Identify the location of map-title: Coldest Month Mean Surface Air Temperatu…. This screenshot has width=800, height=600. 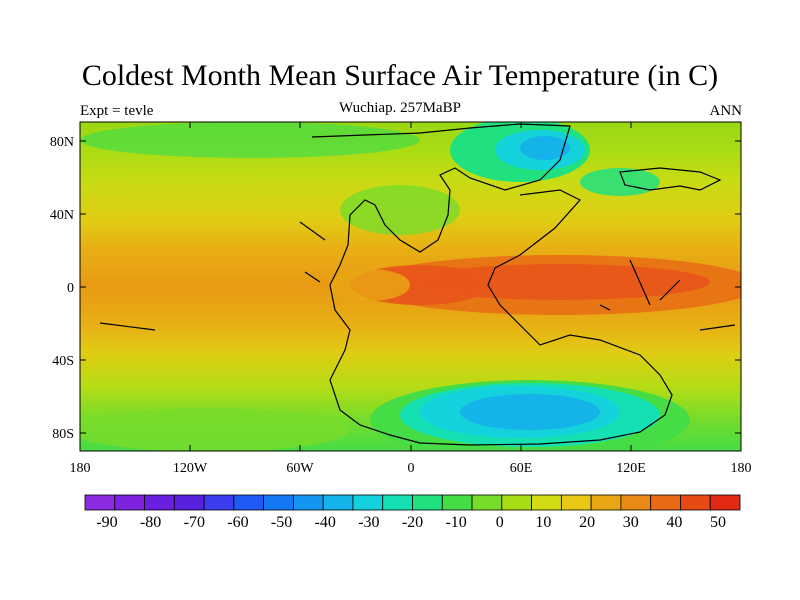
(400, 75).